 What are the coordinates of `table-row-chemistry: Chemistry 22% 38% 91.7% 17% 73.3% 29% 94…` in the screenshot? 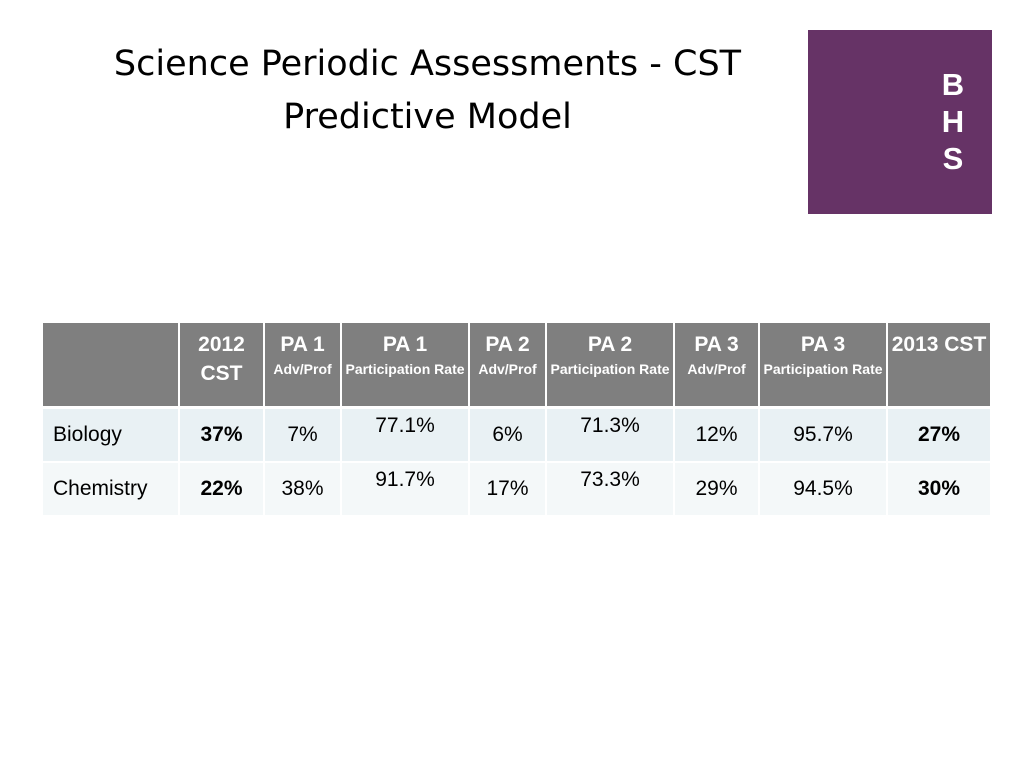 It's located at (516, 489).